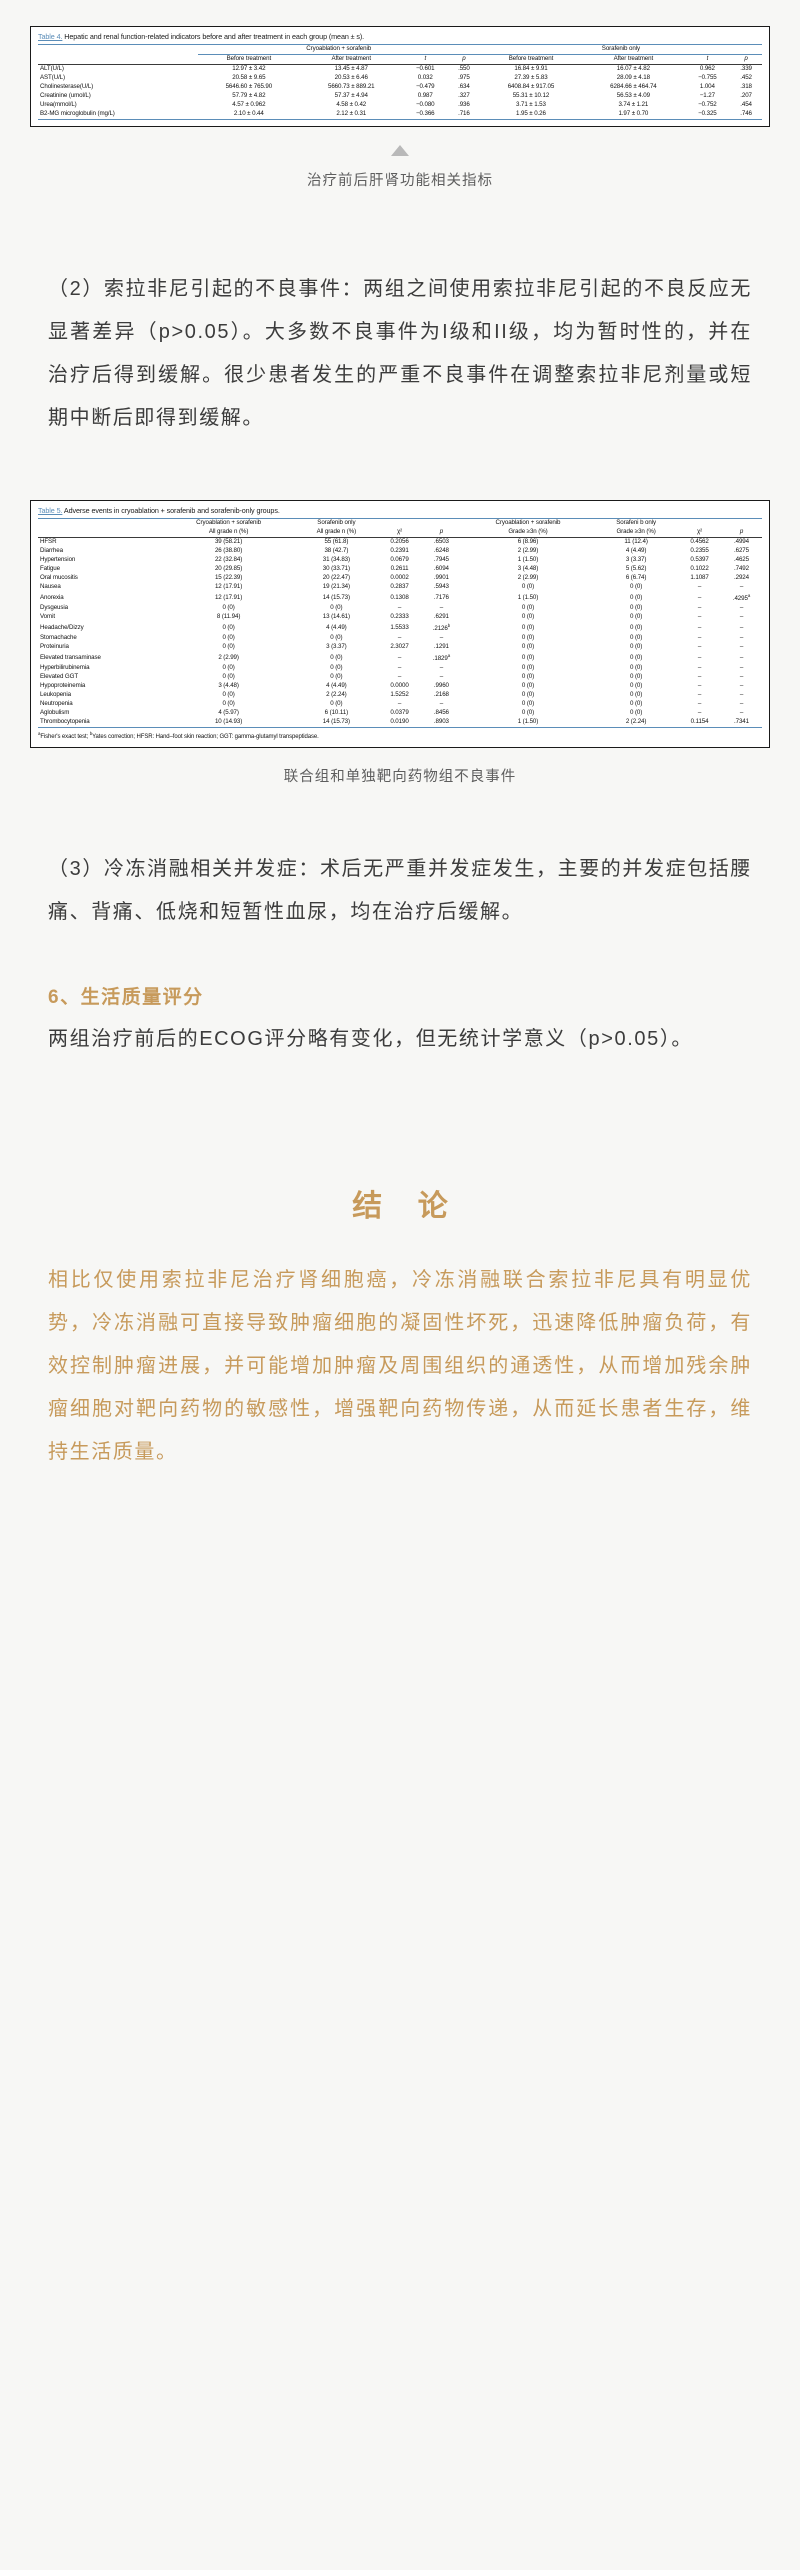 The image size is (800, 2570). What do you see at coordinates (699, 617) in the screenshot?
I see `table5-row-8-c6: –` at bounding box center [699, 617].